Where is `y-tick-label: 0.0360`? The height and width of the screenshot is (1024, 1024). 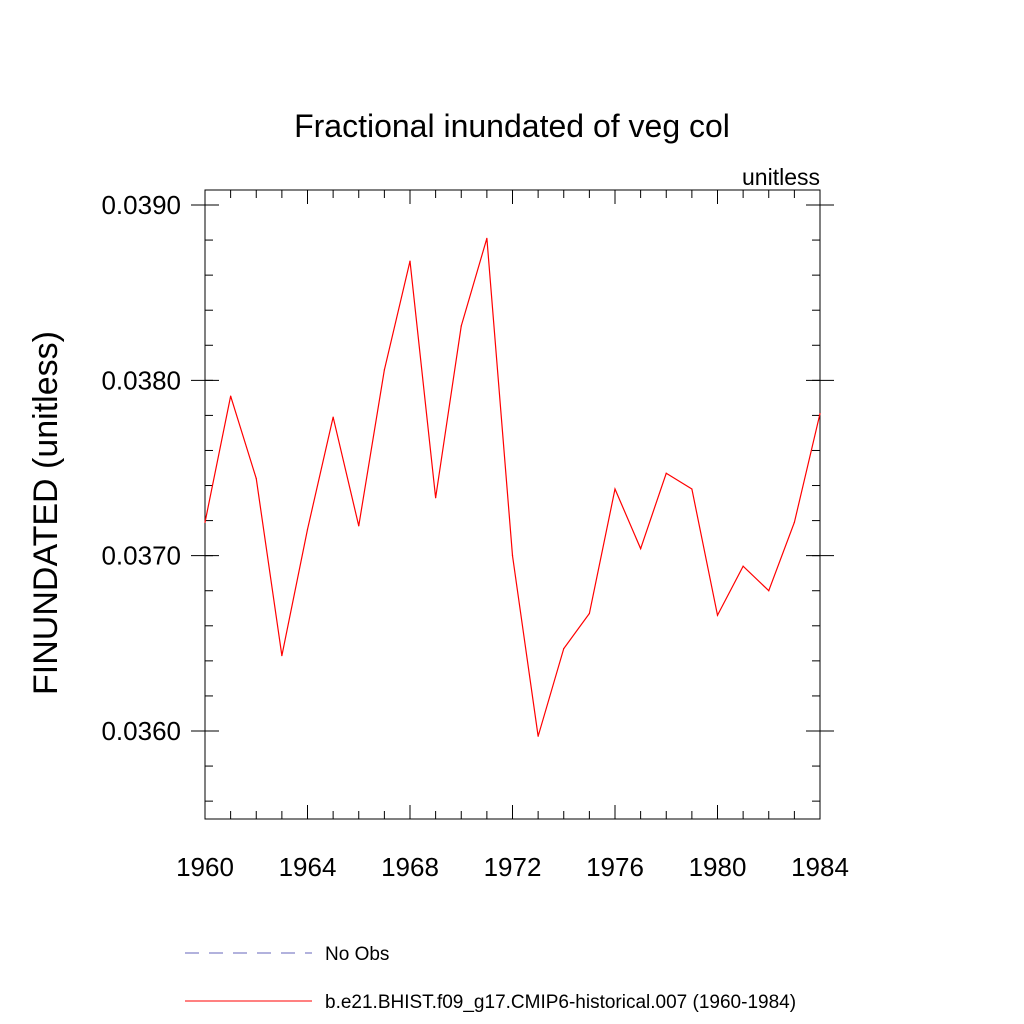
y-tick-label: 0.0360 is located at coordinates (141, 731).